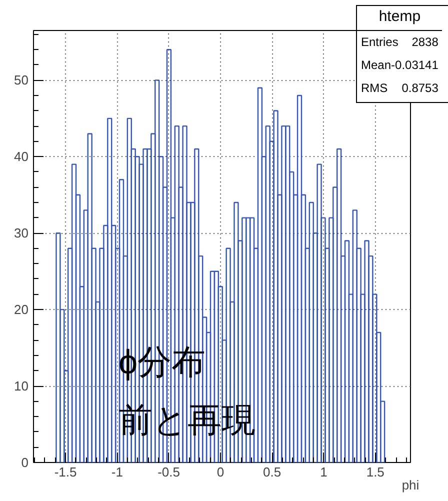 This screenshot has width=448, height=501. Describe the element at coordinates (25, 462) in the screenshot. I see `y-tick-label: 0` at that location.